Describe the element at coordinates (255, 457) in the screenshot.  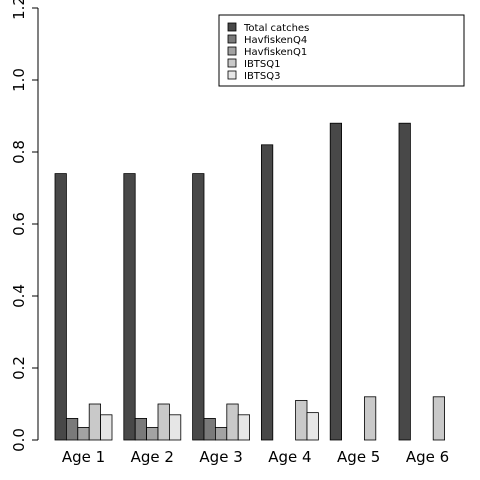
I see `x-axis: Age 1 Age 2 Age 3 Age 4 Age 5 Age 6` at that location.